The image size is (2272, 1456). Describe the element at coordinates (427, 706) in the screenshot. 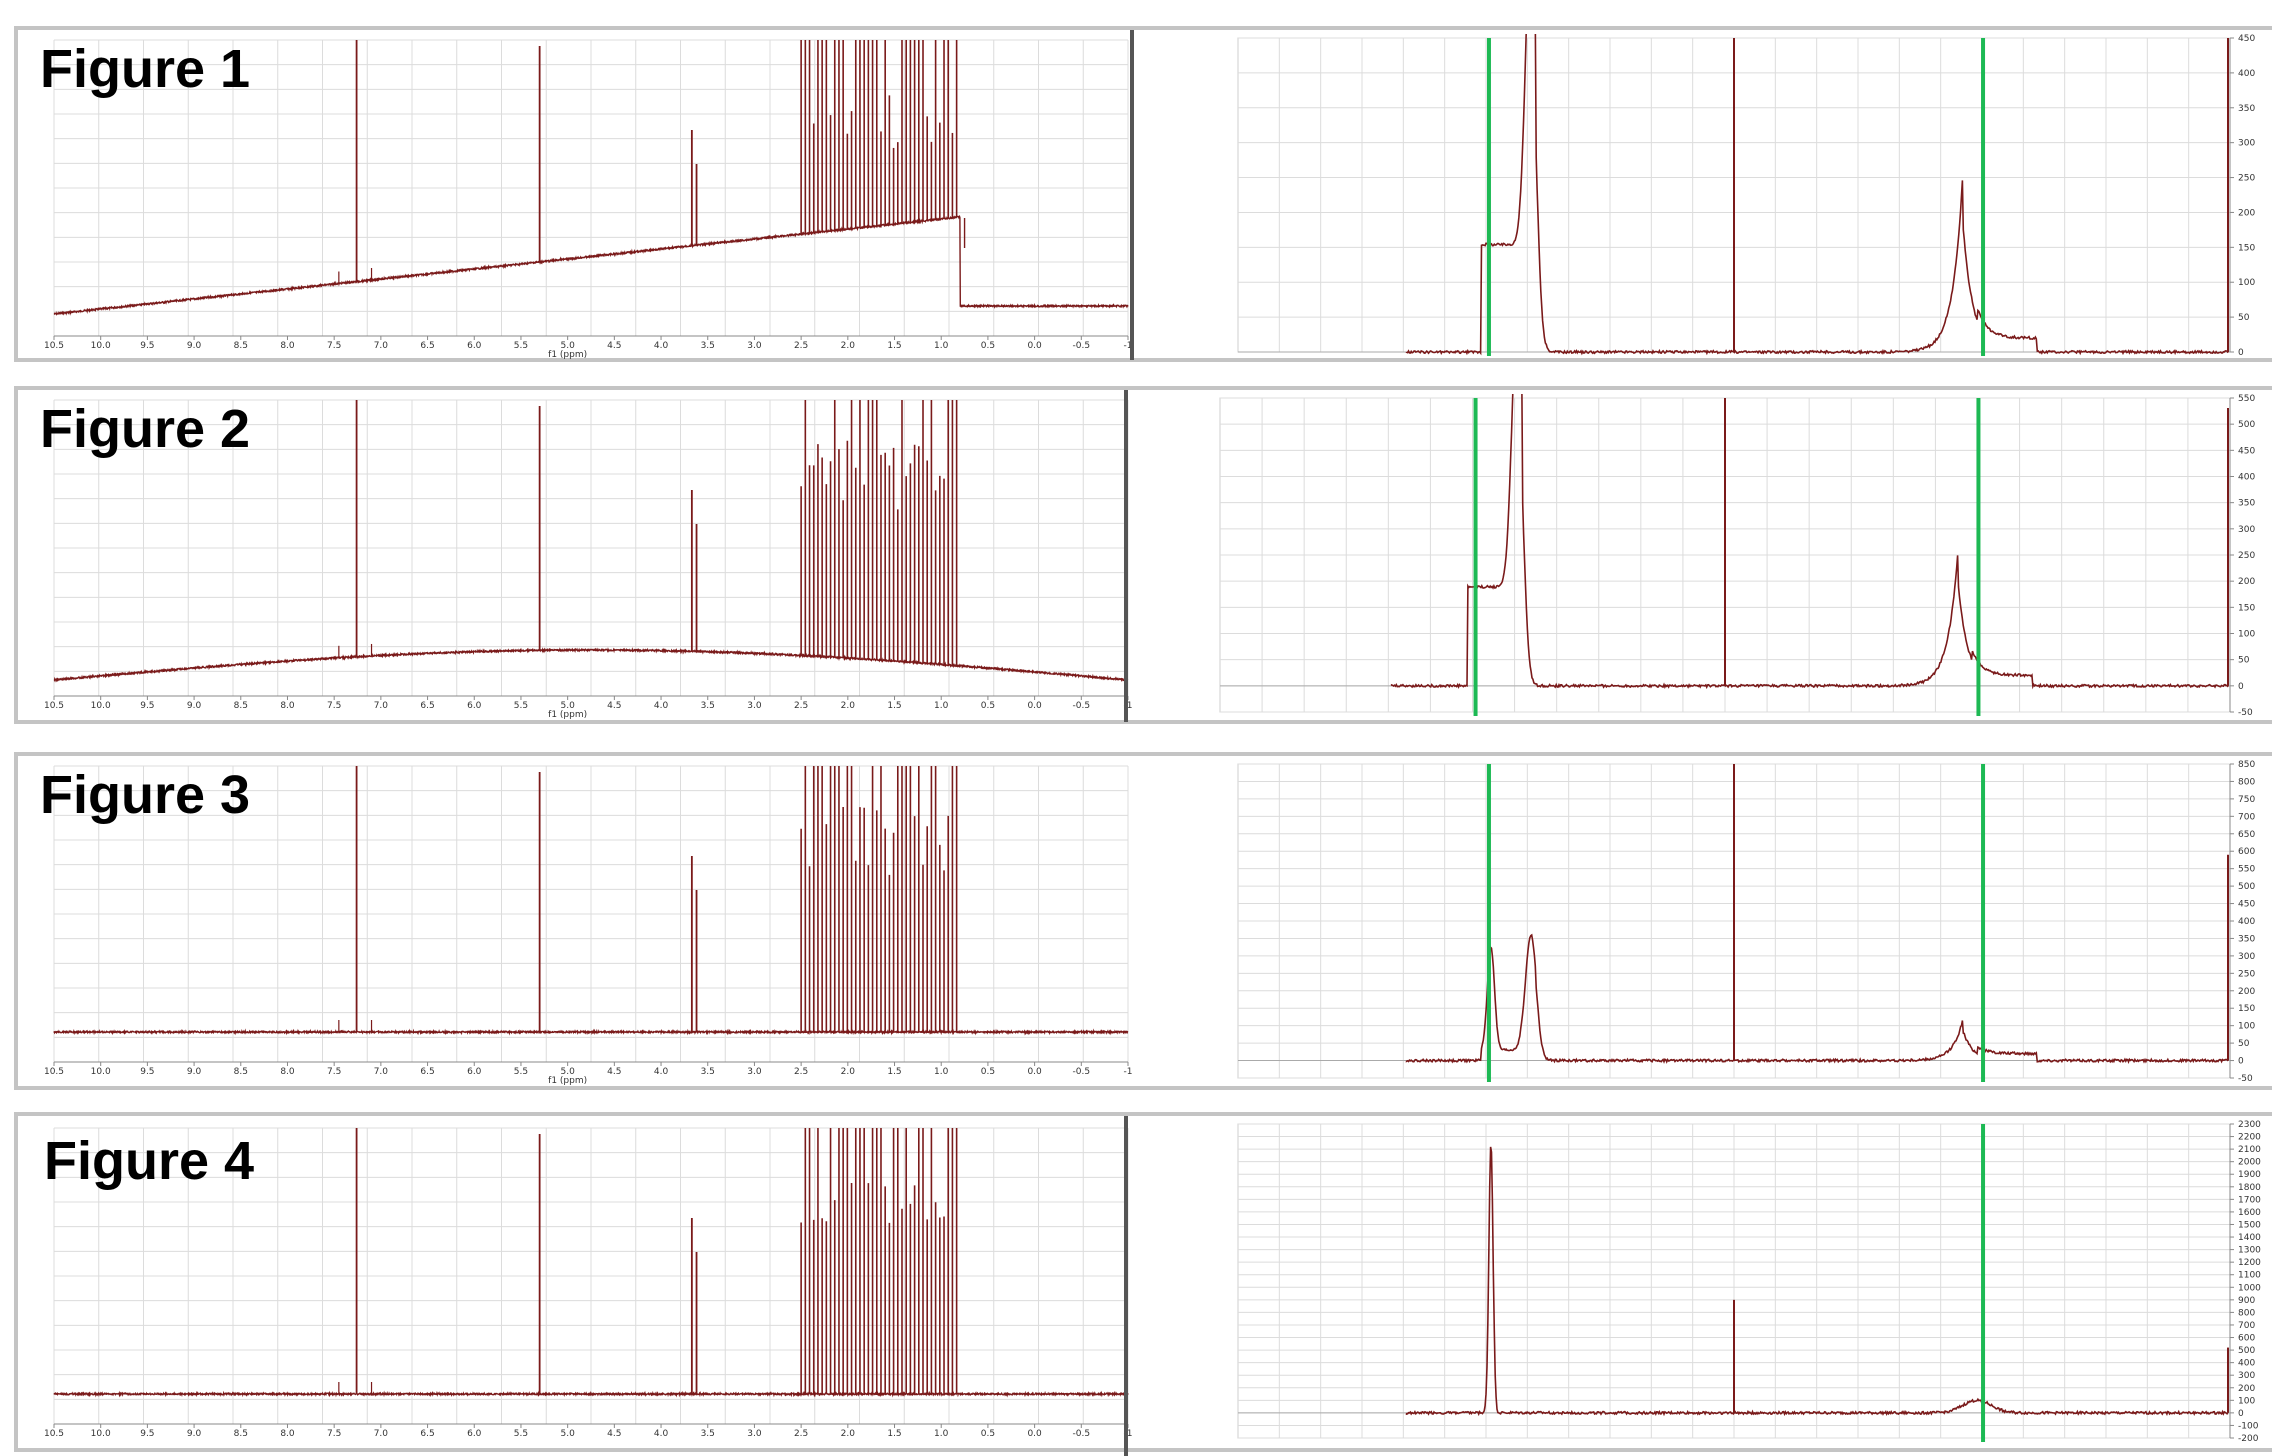

I see `x-tick-label: 6.5` at that location.